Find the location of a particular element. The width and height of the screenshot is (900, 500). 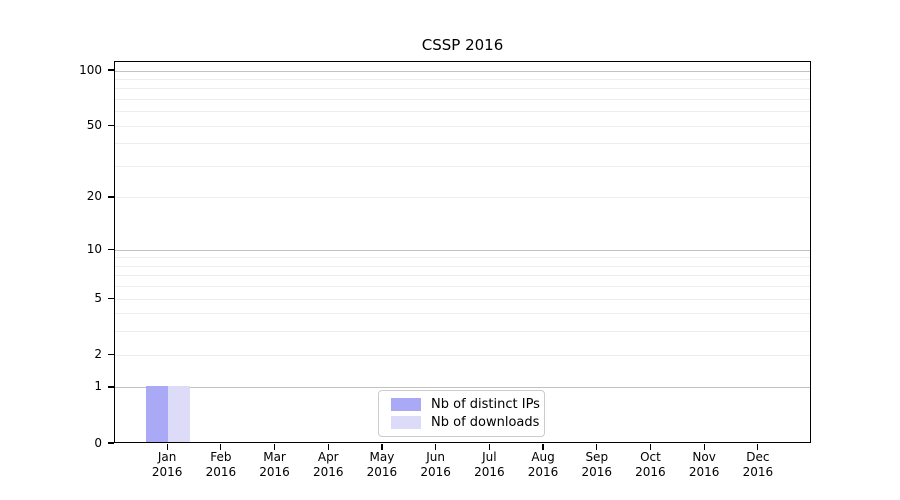

chart-title: CSSP 2016 is located at coordinates (462, 45).